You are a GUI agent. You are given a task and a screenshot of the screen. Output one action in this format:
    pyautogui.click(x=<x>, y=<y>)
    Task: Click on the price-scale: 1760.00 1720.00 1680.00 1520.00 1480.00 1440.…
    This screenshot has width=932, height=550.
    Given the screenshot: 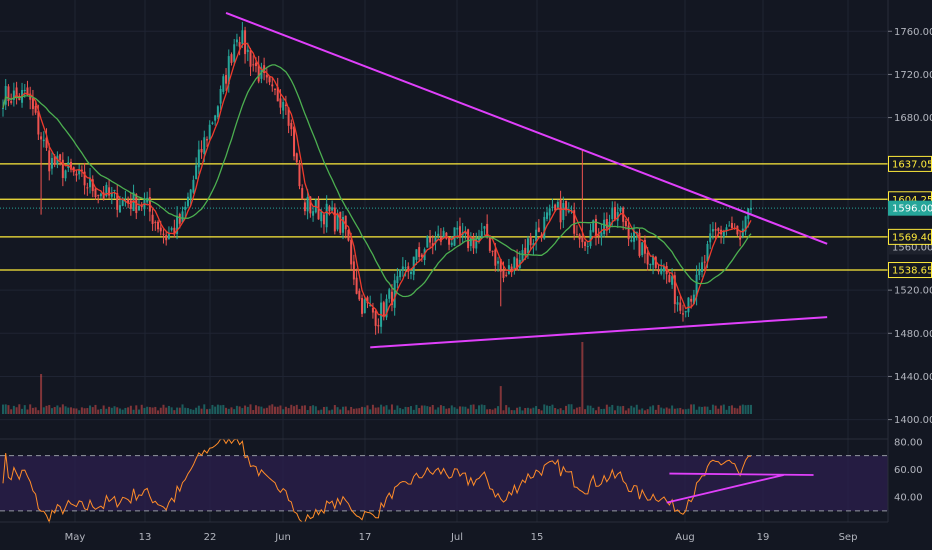 What is the action you would take?
    pyautogui.click(x=910, y=226)
    